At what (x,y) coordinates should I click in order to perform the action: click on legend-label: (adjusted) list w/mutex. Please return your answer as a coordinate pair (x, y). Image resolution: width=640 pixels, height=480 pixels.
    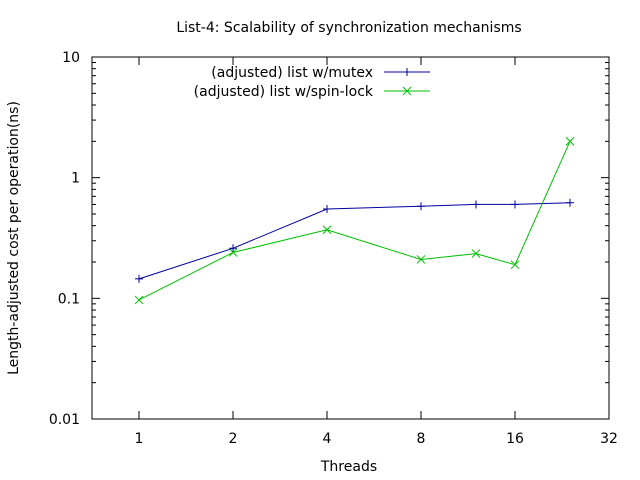
    Looking at the image, I should click on (292, 73).